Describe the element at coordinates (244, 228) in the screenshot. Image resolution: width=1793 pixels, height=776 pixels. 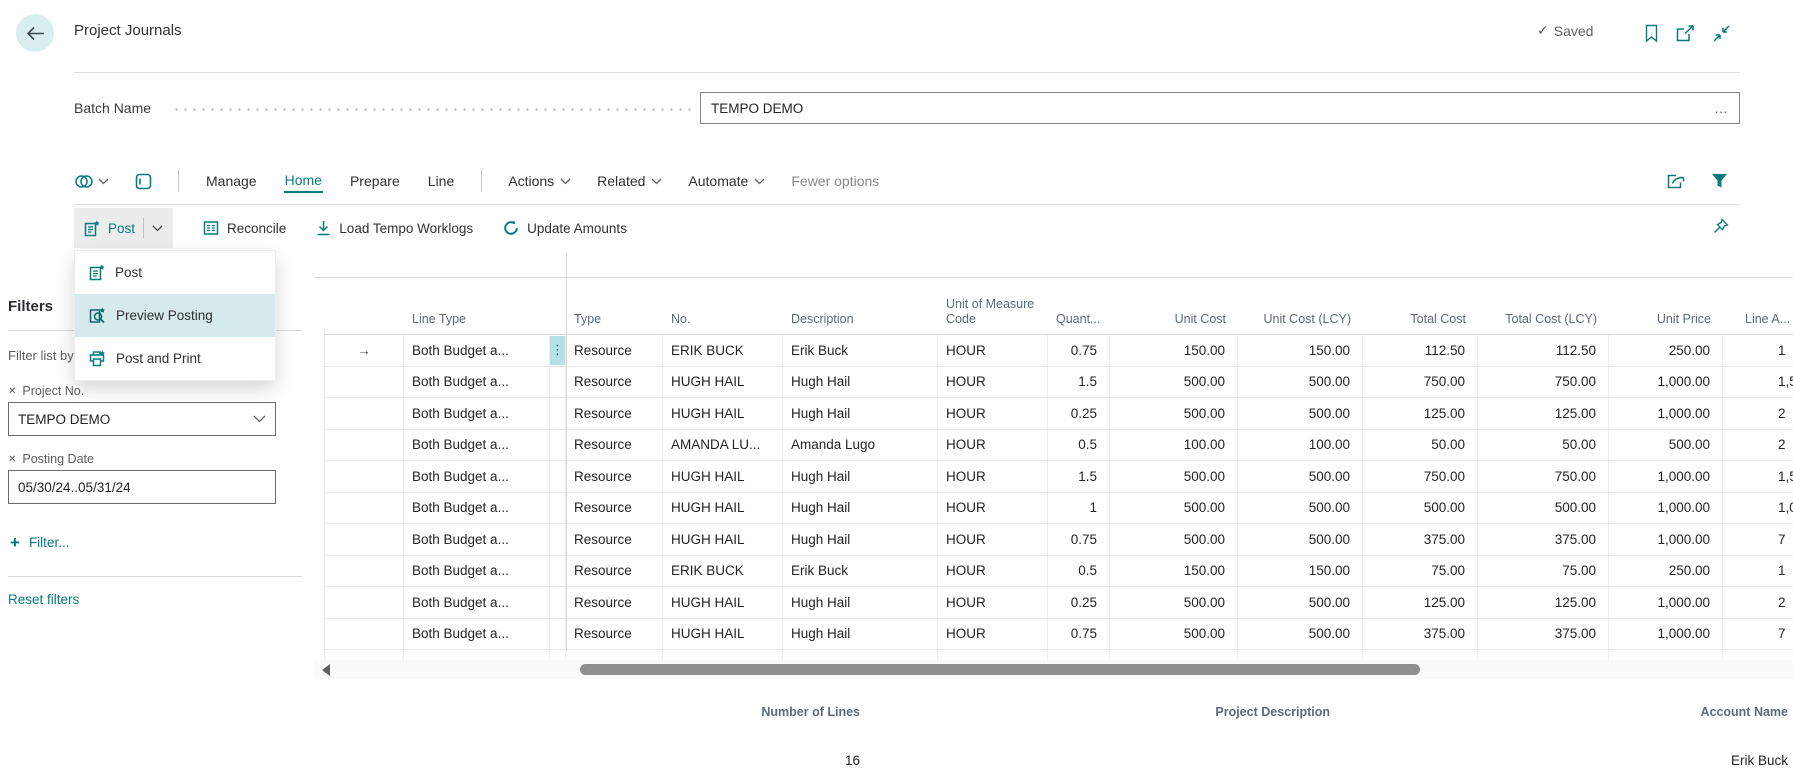
I see `reconcile-button: Reconcile` at that location.